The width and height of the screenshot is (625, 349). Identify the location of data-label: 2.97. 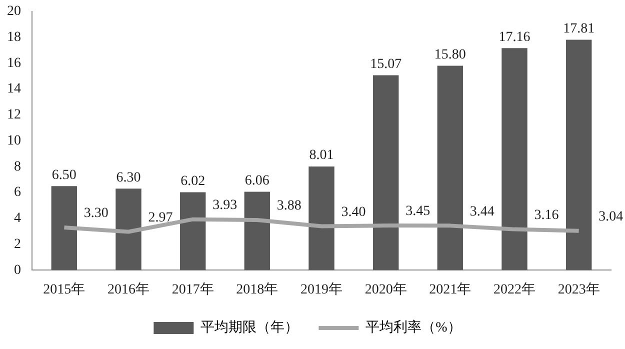
(160, 218).